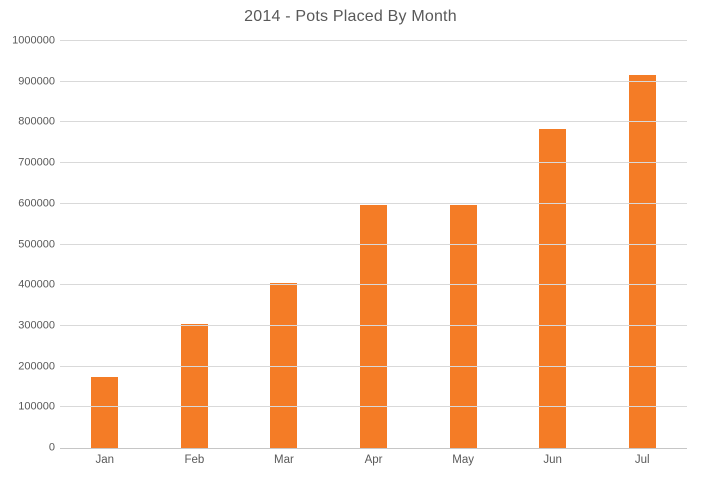  What do you see at coordinates (553, 288) in the screenshot?
I see `bar-jun` at bounding box center [553, 288].